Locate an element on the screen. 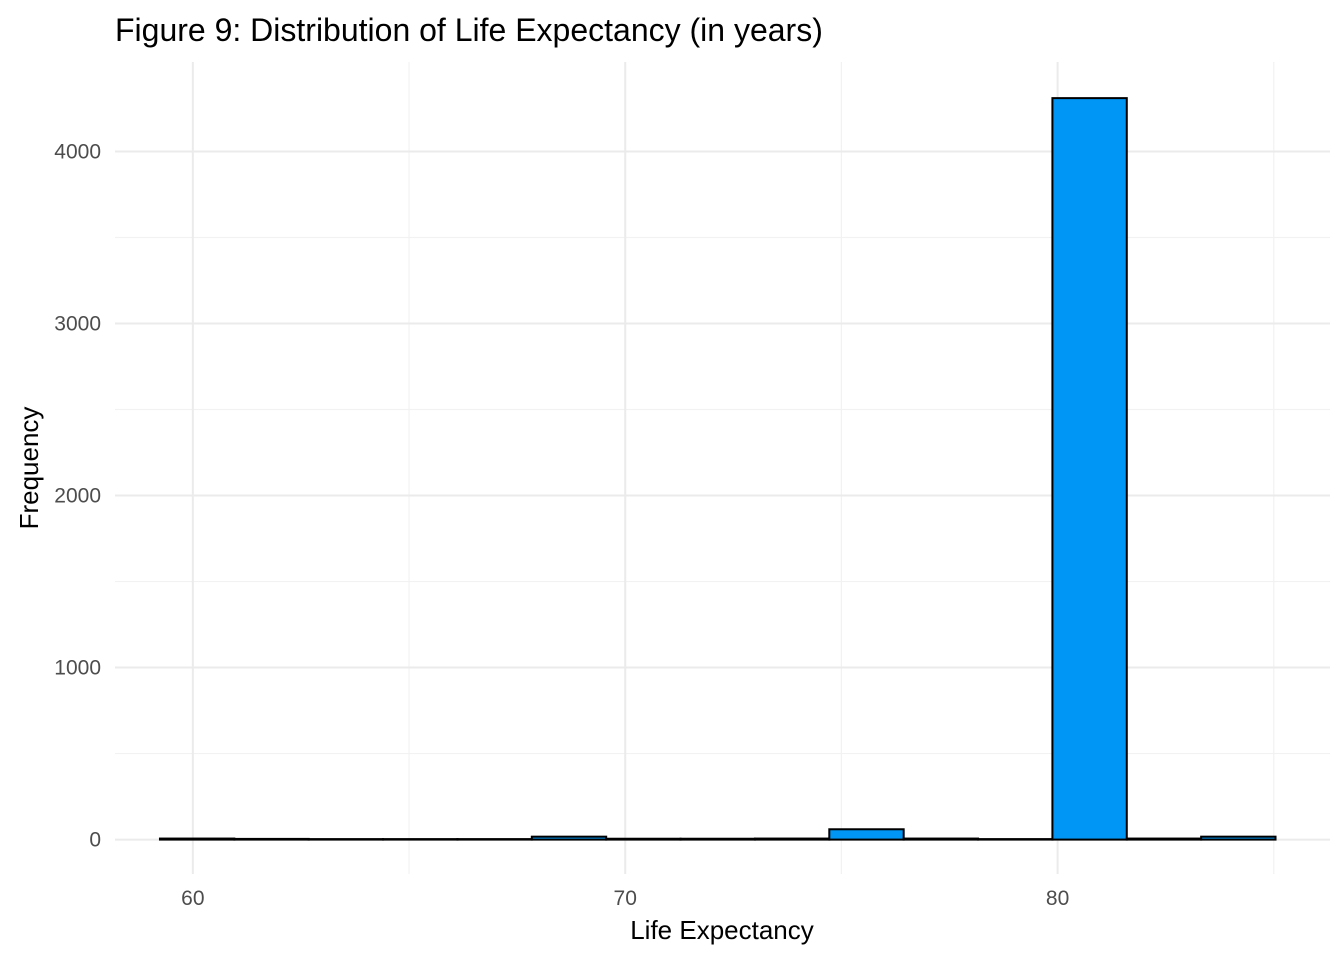 This screenshot has height=960, width=1344. y-tick-label: 4000 is located at coordinates (77, 151).